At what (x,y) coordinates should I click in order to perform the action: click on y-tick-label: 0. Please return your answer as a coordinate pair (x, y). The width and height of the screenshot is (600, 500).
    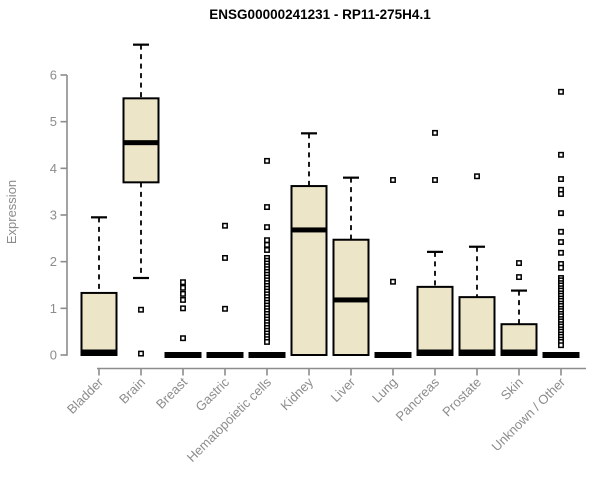
    Looking at the image, I should click on (53, 355).